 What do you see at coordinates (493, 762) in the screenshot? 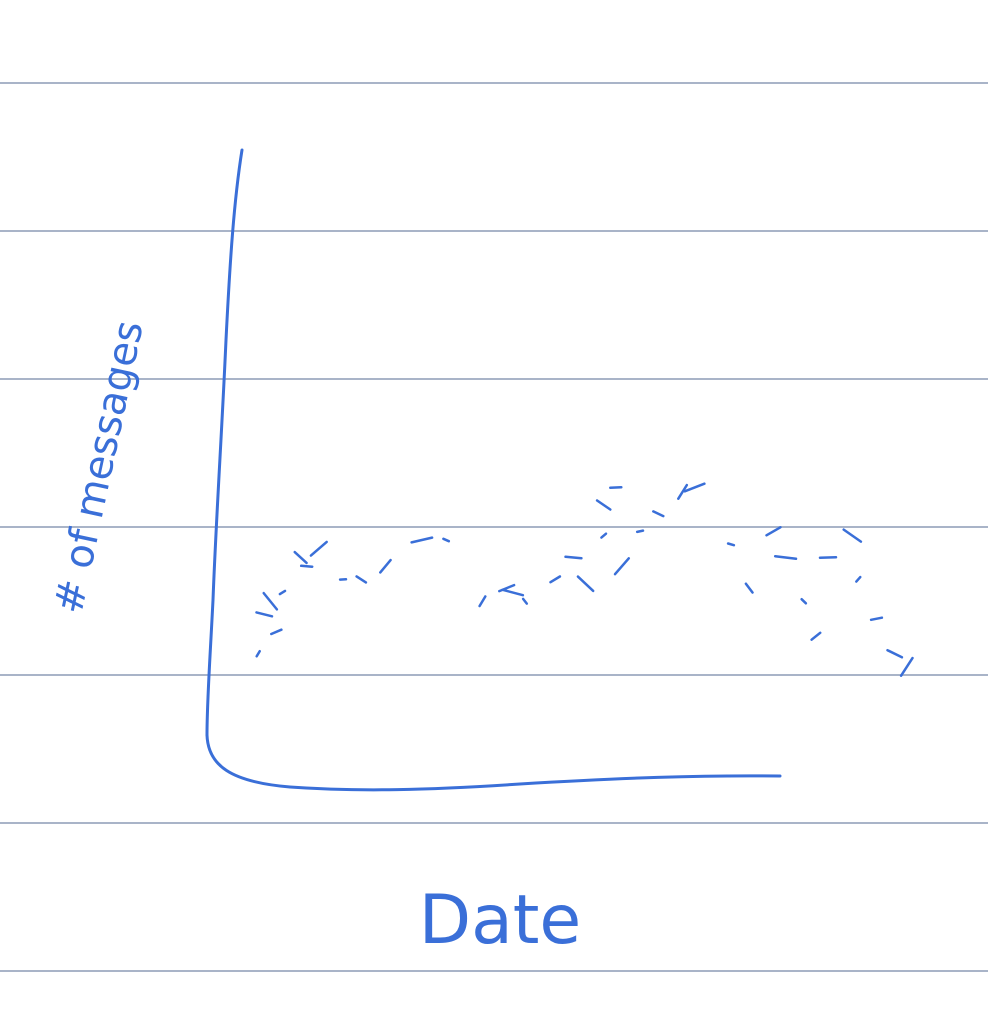
I see `x-axis-line` at bounding box center [493, 762].